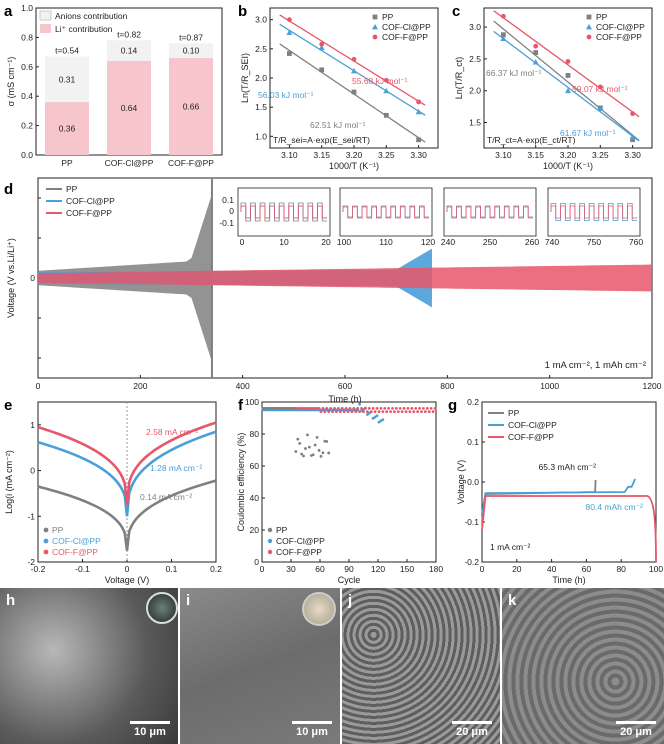 Image resolution: width=664 pixels, height=744 pixels. Describe the element at coordinates (475, 123) in the screenshot. I see `y-tick-label: 1.5` at that location.